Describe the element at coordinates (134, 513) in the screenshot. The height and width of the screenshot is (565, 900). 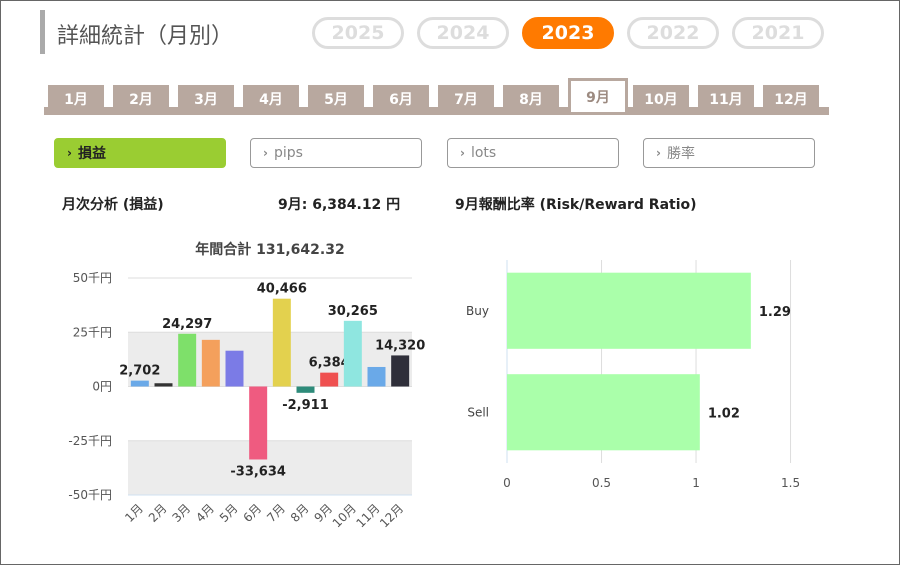
I see `x-tick-label: 1月` at that location.